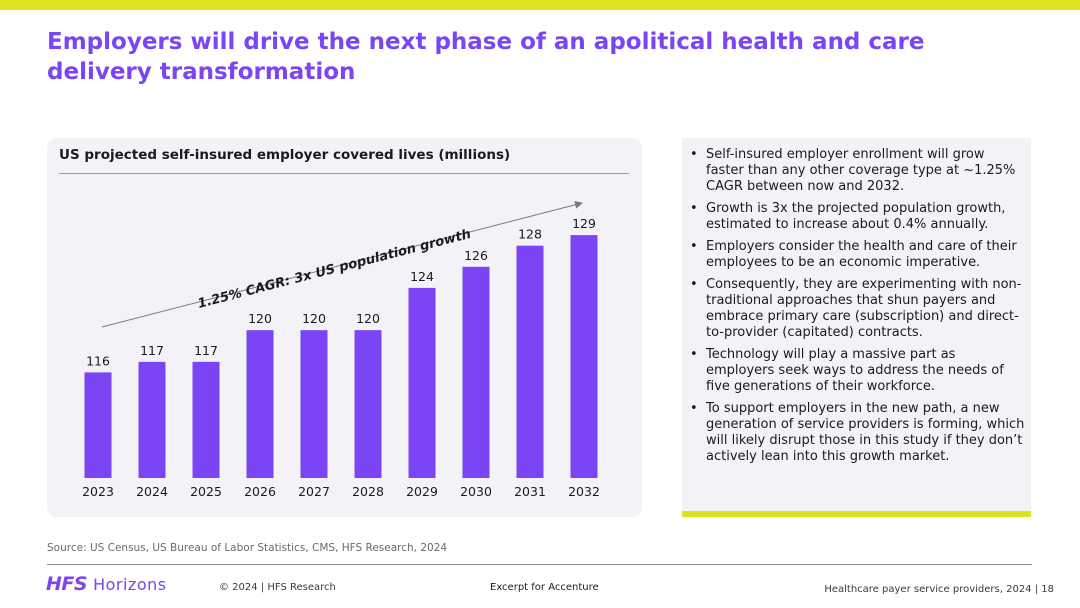 The image size is (1080, 608). What do you see at coordinates (530, 491) in the screenshot?
I see `x-tick-2031: 2031` at bounding box center [530, 491].